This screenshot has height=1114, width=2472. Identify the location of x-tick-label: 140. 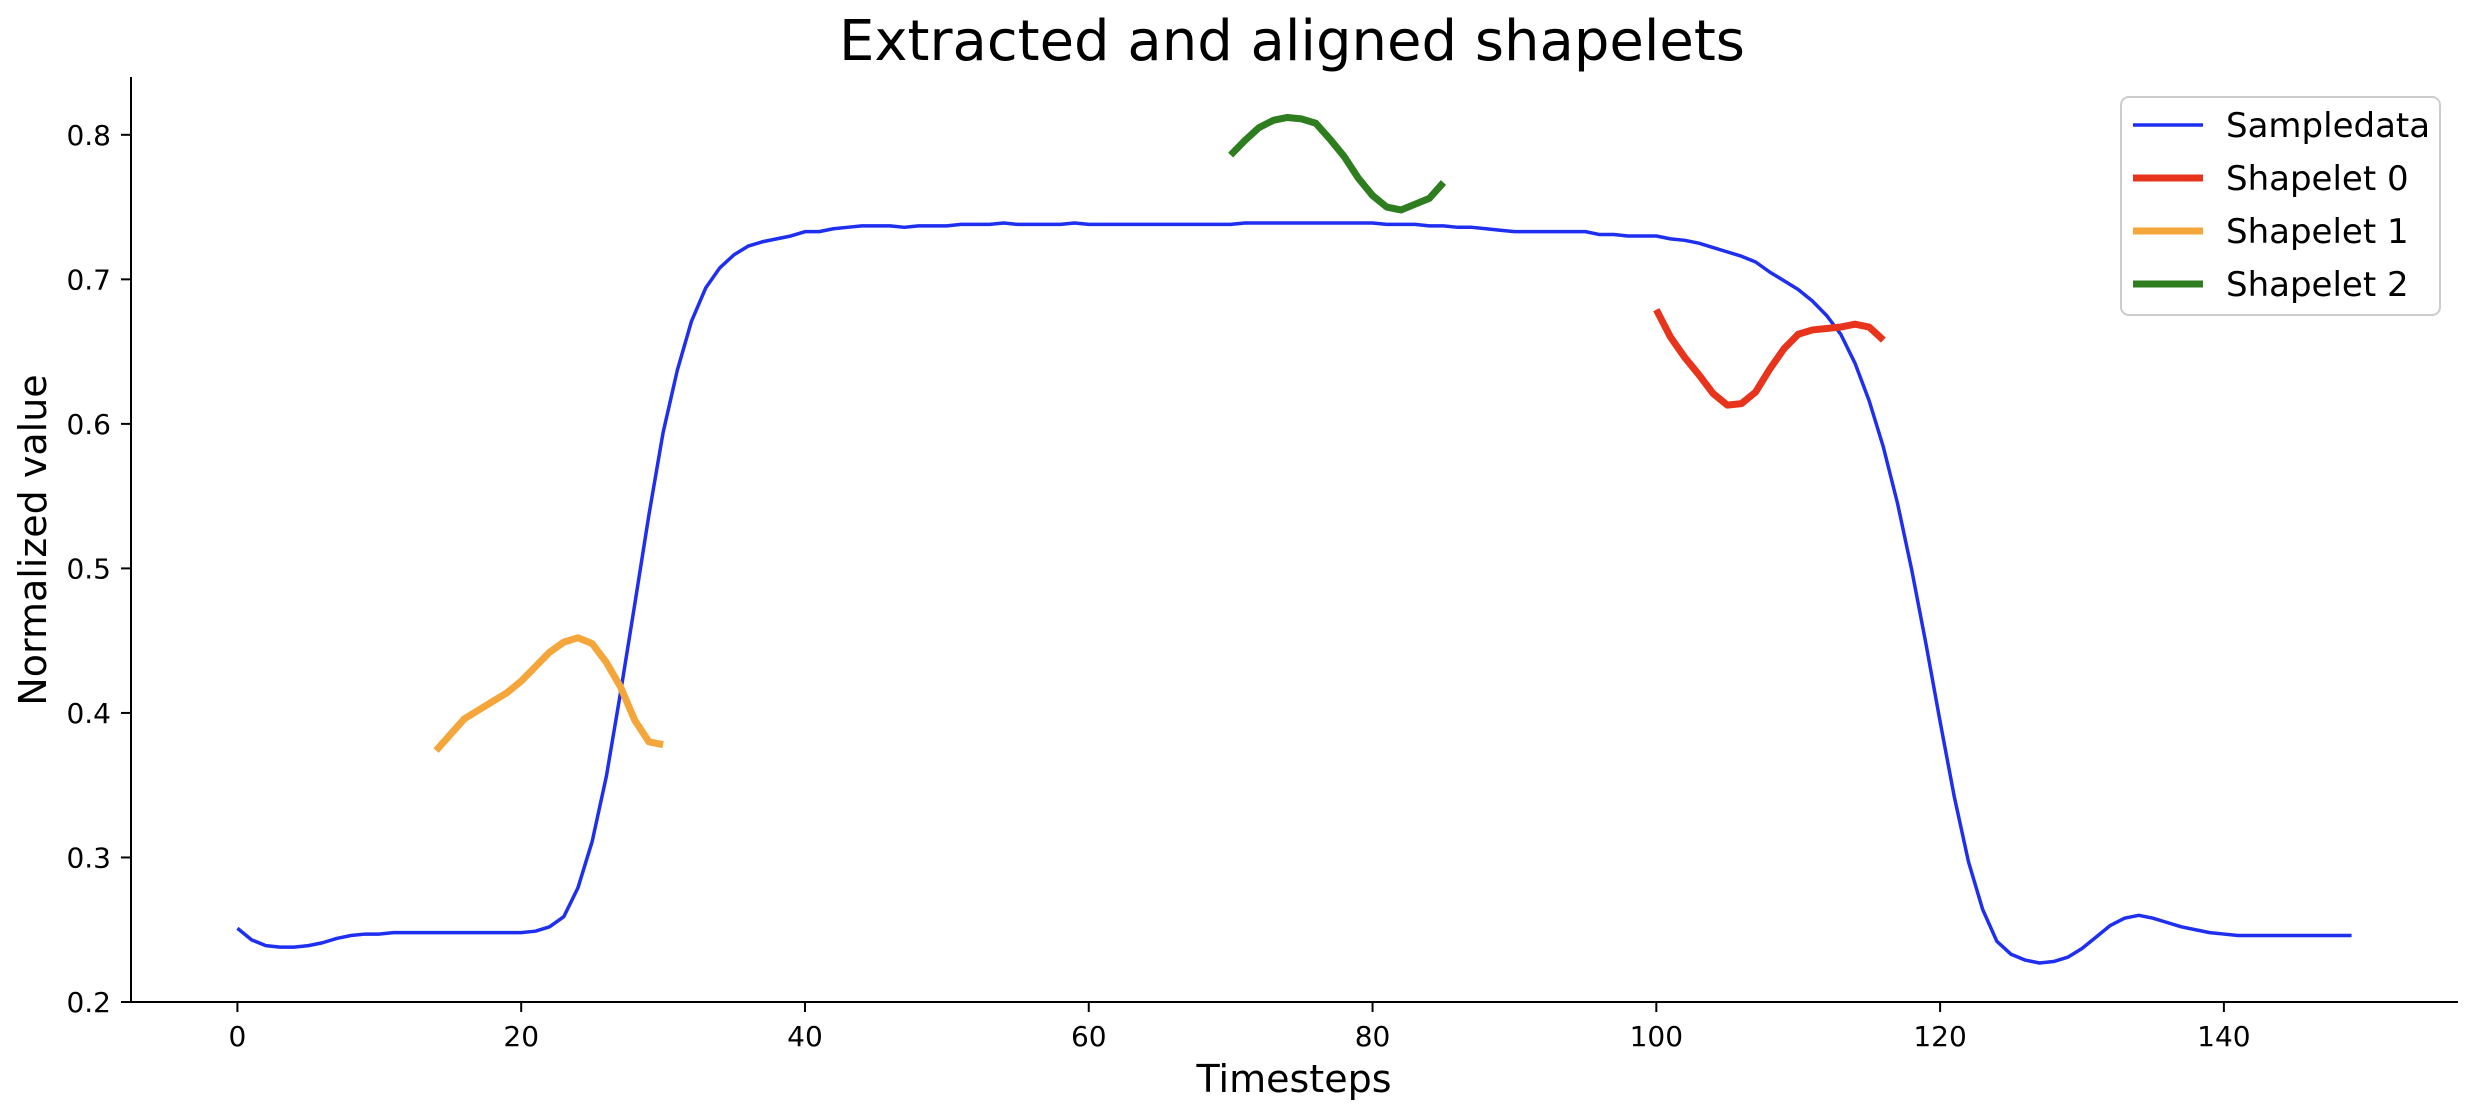
(2223, 1036).